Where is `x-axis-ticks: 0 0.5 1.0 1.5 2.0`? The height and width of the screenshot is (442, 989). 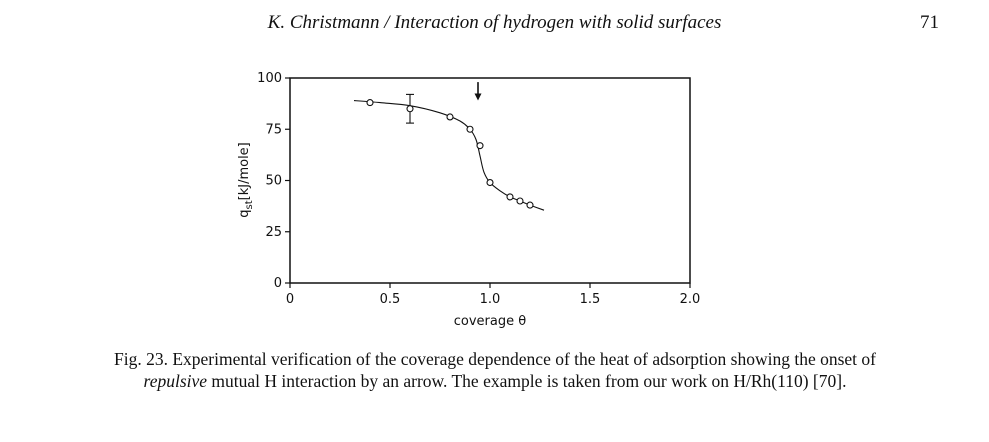 x-axis-ticks: 0 0.5 1.0 1.5 2.0 is located at coordinates (493, 295).